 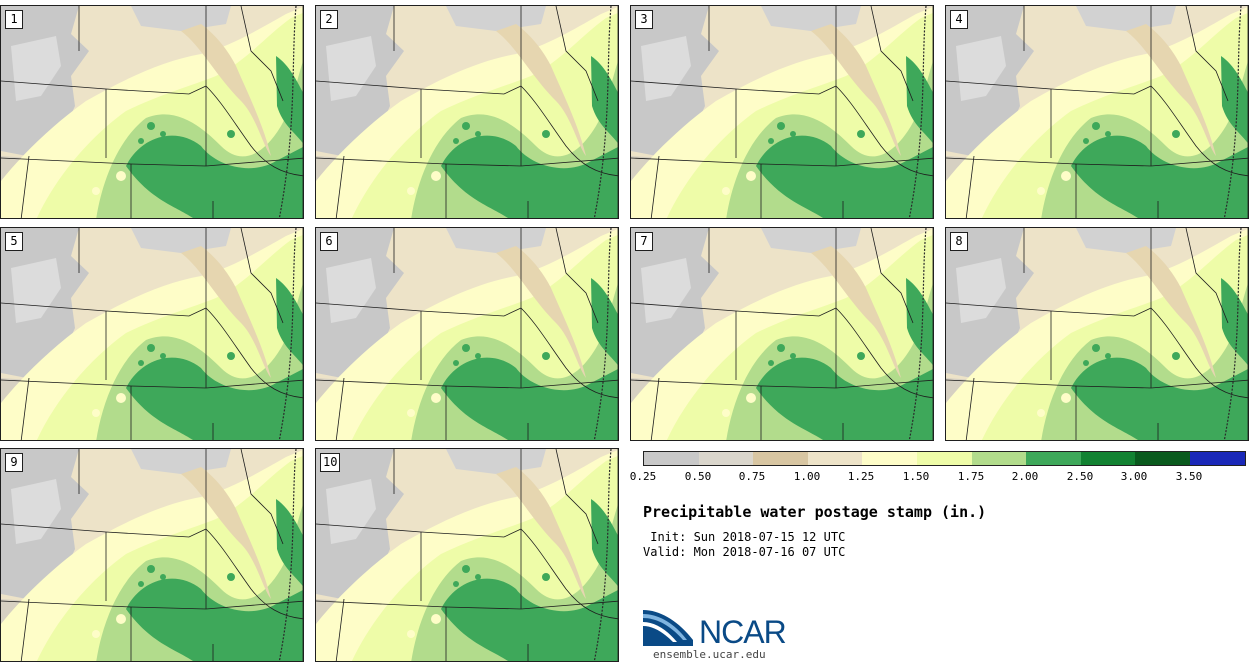 What do you see at coordinates (861, 476) in the screenshot?
I see `colorbar-tick-label: 1.25` at bounding box center [861, 476].